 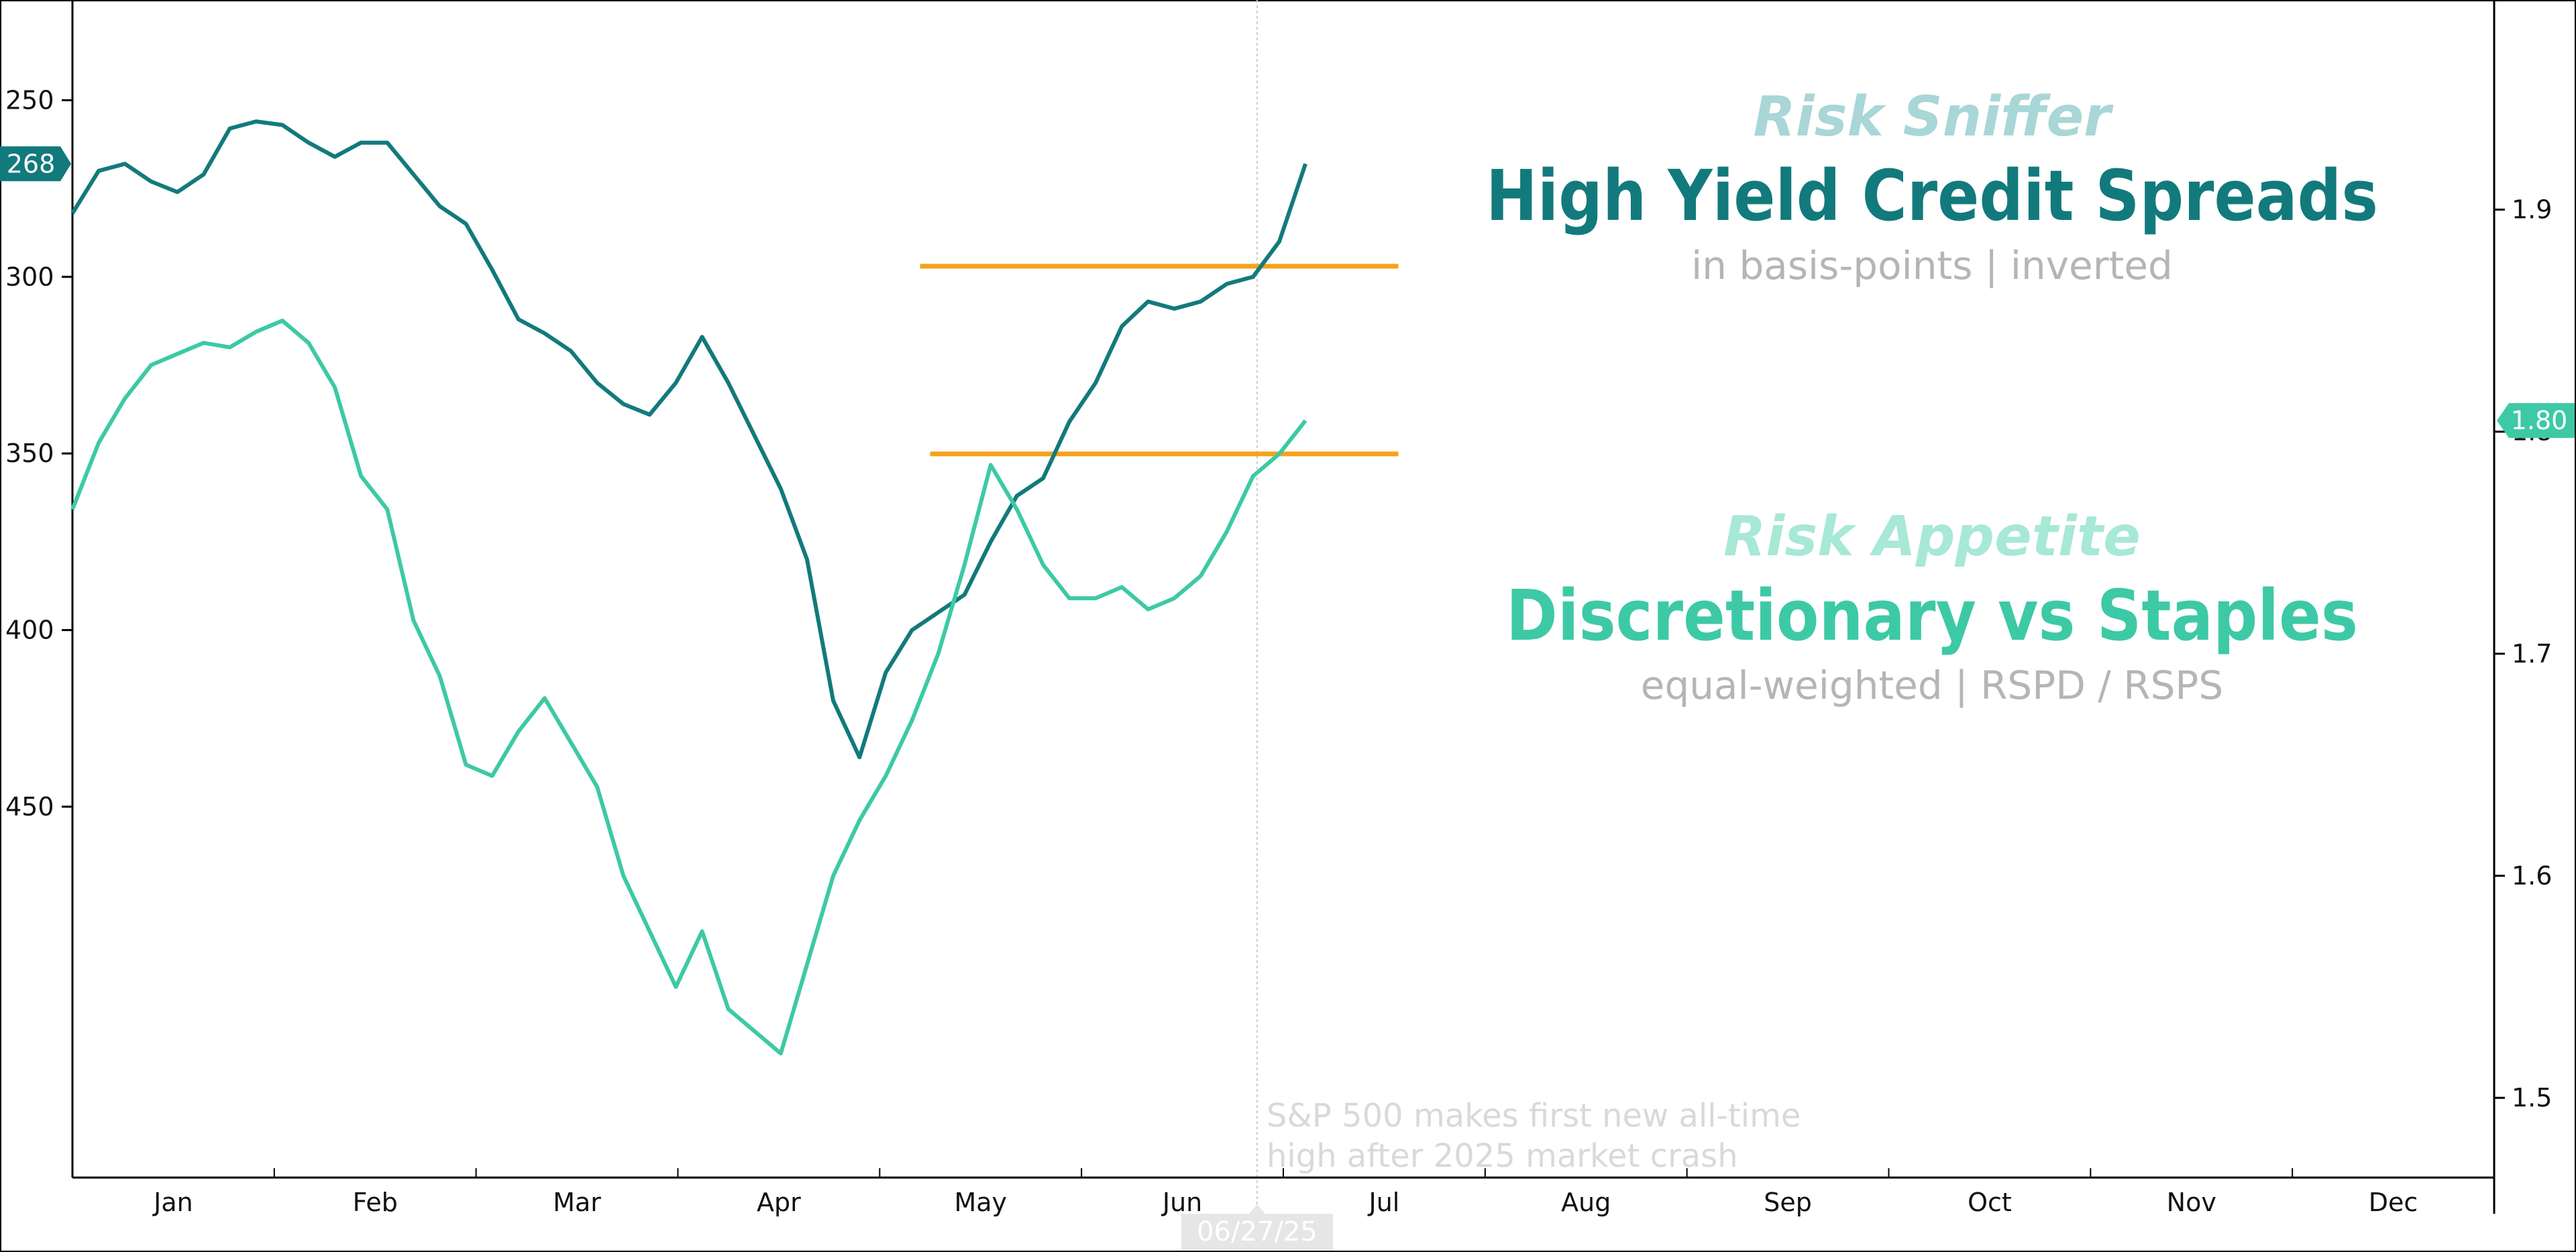 I want to click on credit-last-value: 268, so click(x=31, y=163).